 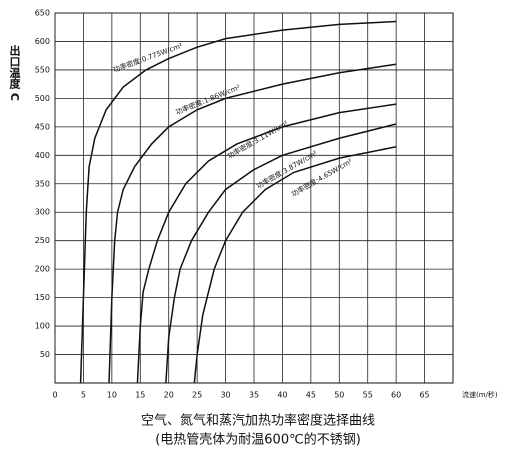 What do you see at coordinates (225, 395) in the screenshot?
I see `x-tick-label: 30` at bounding box center [225, 395].